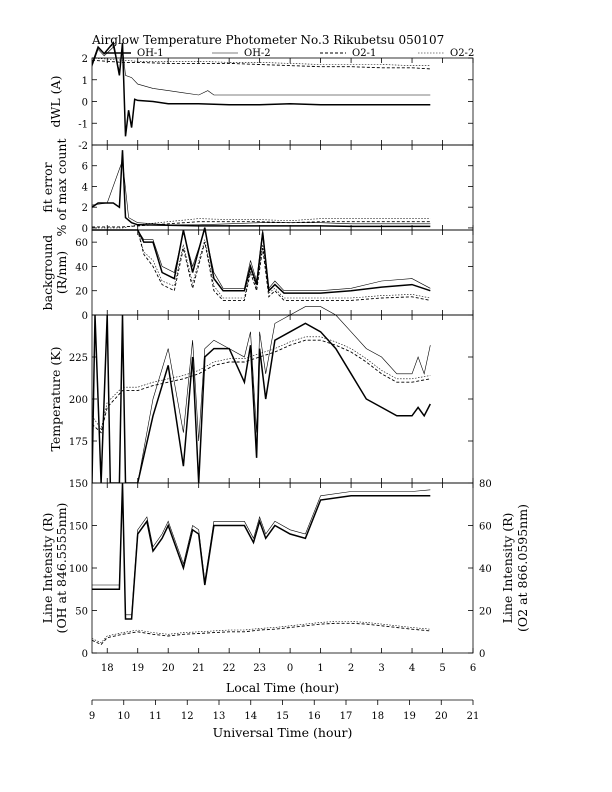  Describe the element at coordinates (412, 668) in the screenshot. I see `x-local-tick-label: 4` at that location.